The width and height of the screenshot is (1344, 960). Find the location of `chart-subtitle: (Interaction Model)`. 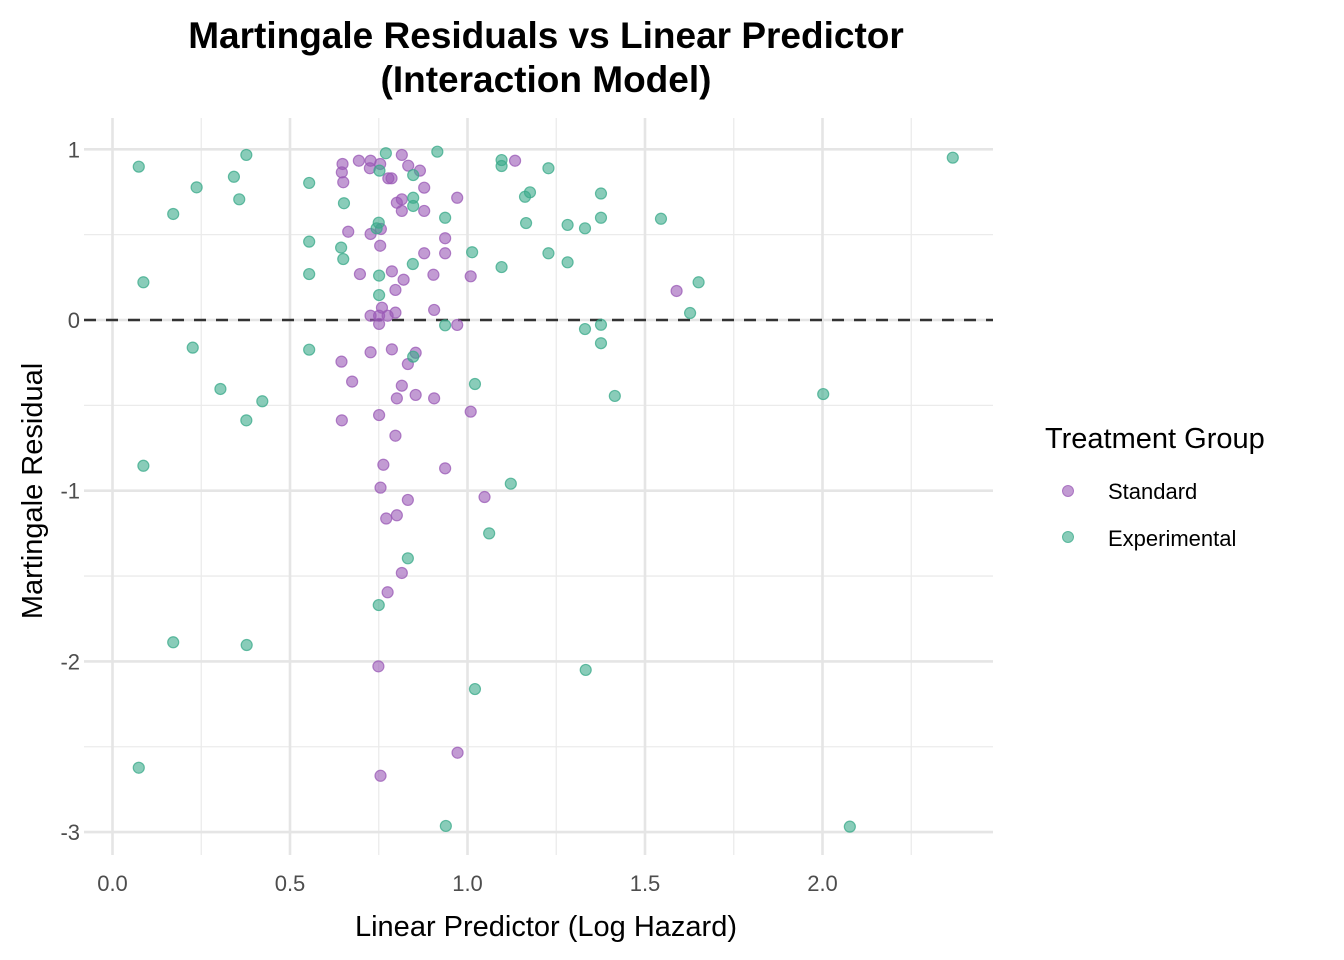

chart-subtitle: (Interaction Model) is located at coordinates (546, 79).